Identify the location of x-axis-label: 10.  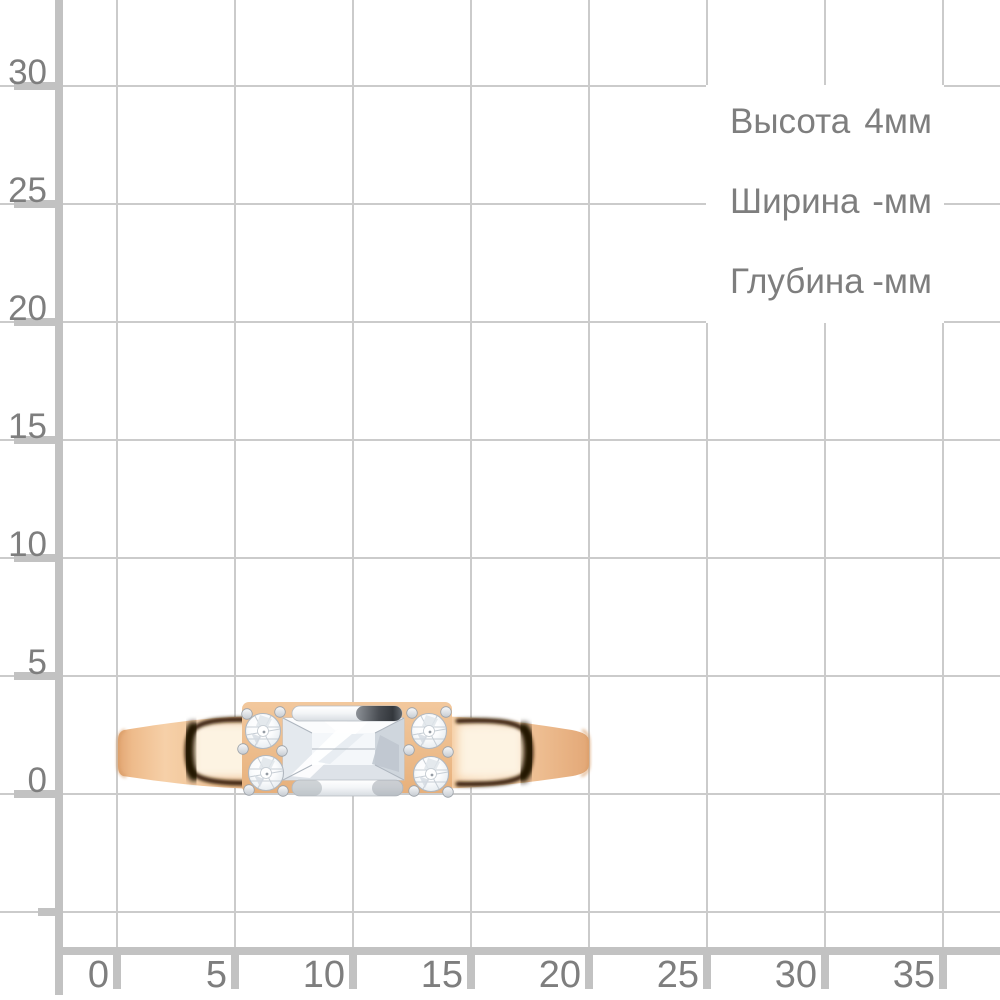
(323, 975).